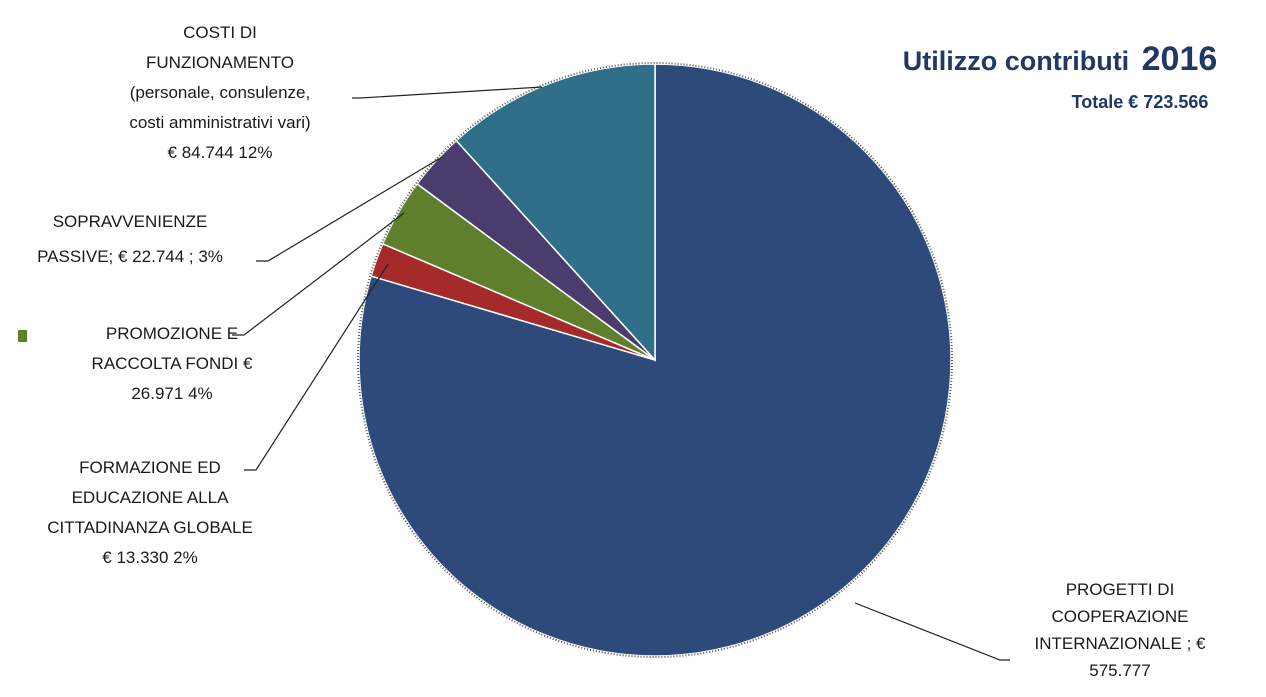 The width and height of the screenshot is (1266, 697). What do you see at coordinates (1180, 59) in the screenshot?
I see `chart-title-year: 2016` at bounding box center [1180, 59].